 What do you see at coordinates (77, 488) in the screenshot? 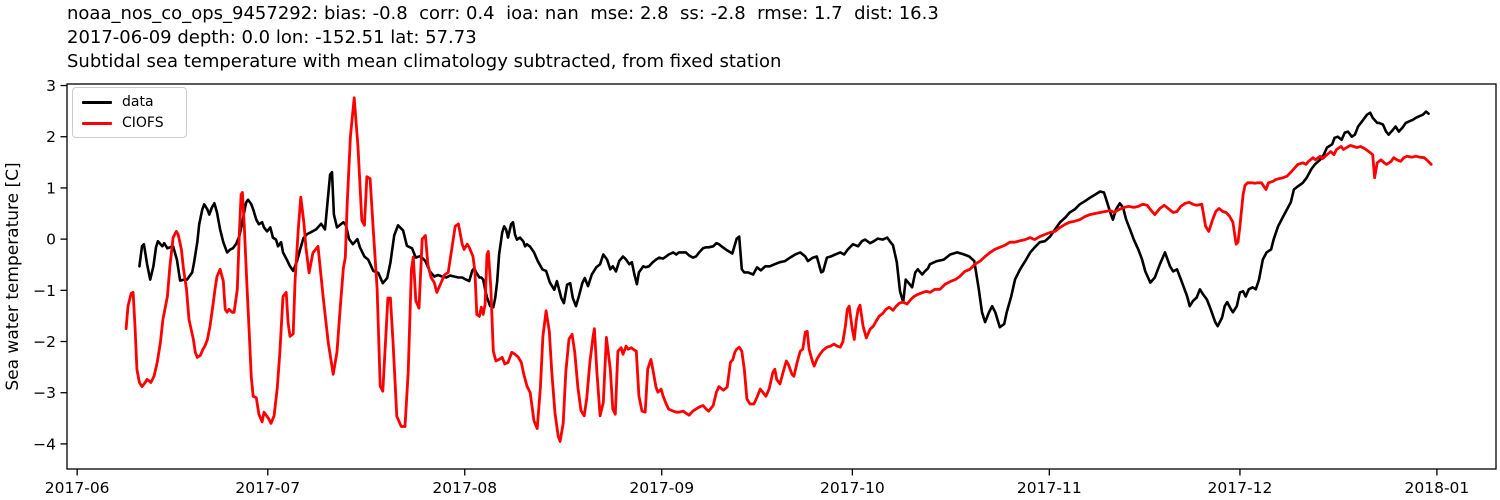
I see `x-tick-label: 2017-06` at bounding box center [77, 488].